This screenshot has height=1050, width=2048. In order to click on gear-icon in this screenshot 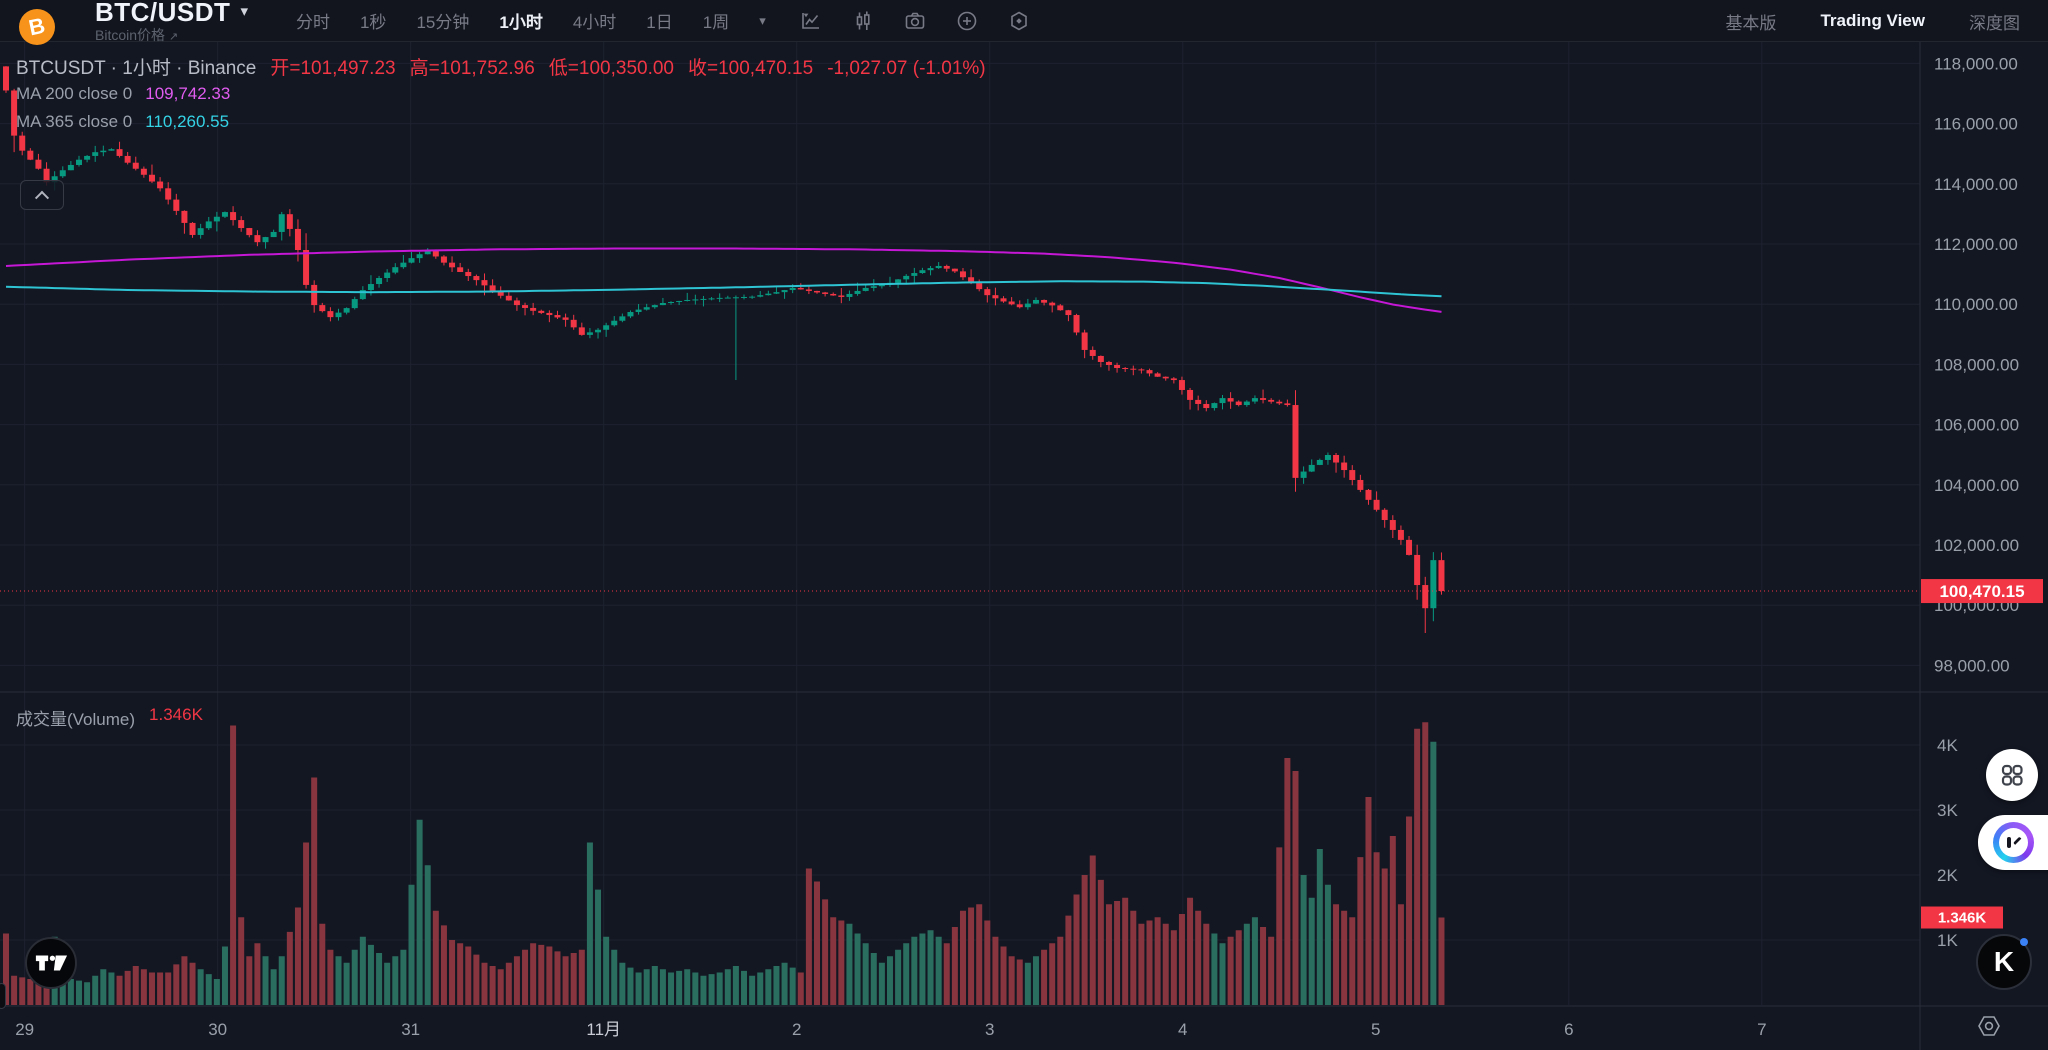, I will do `click(1989, 1026)`.